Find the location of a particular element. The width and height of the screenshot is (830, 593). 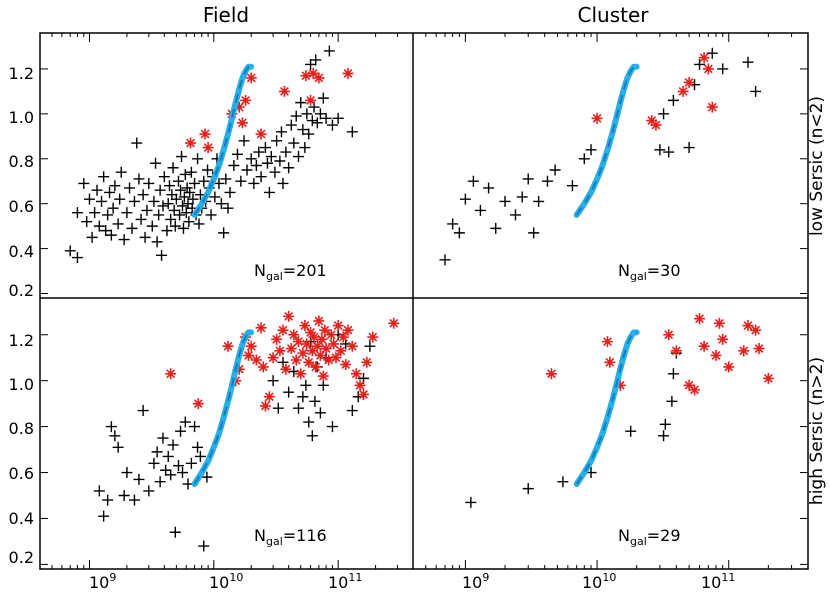

y-tick-label-top-4: 1.0 is located at coordinates (21, 117).